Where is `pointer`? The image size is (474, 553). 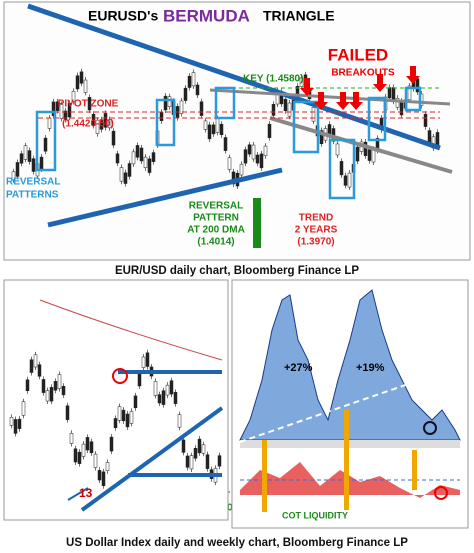
pointer is located at coordinates (78, 494).